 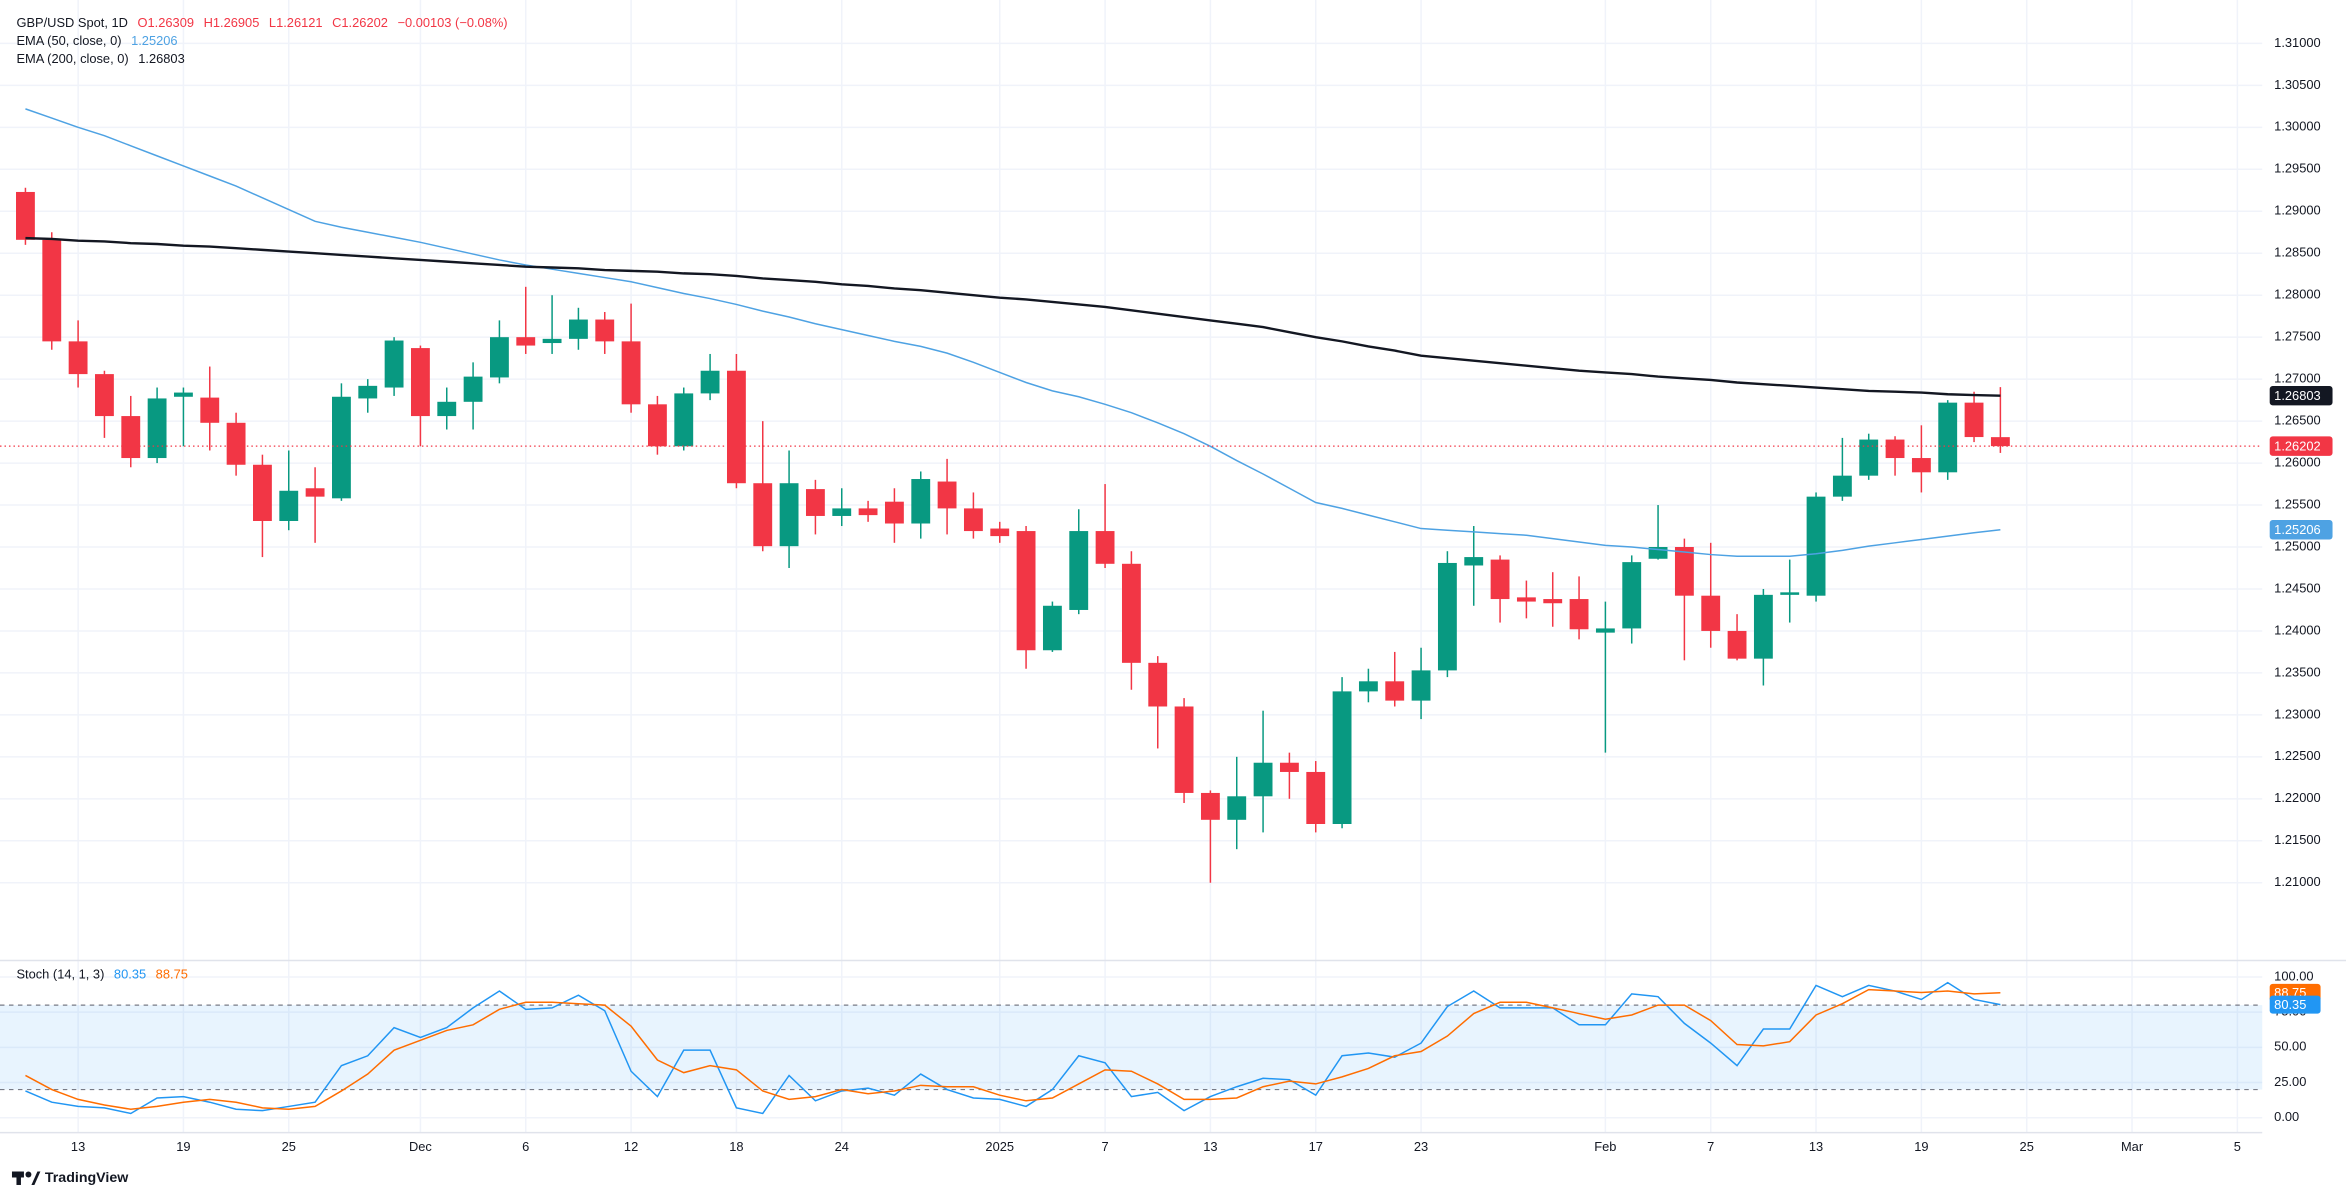 I want to click on y-tick-label: 1.26500, so click(x=2297, y=419).